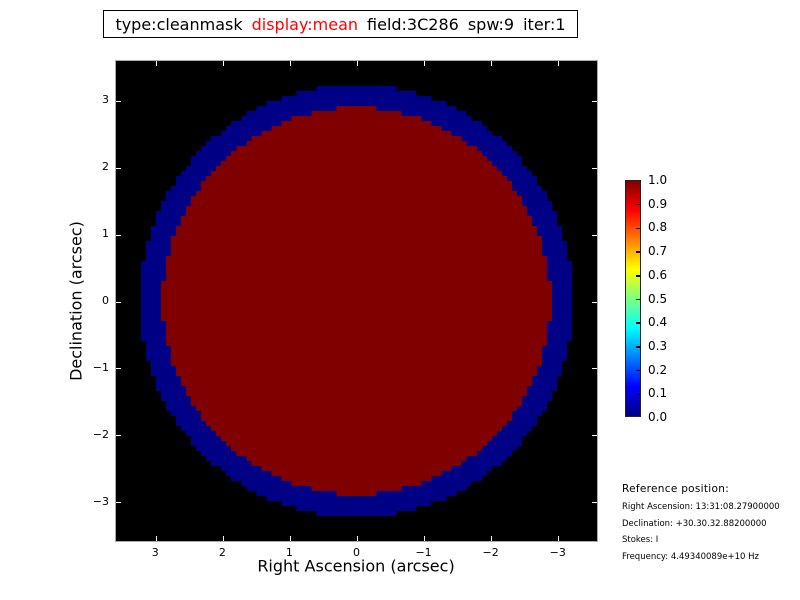 This screenshot has width=800, height=600. Describe the element at coordinates (100, 367) in the screenshot. I see `y-tick-label: −1` at that location.